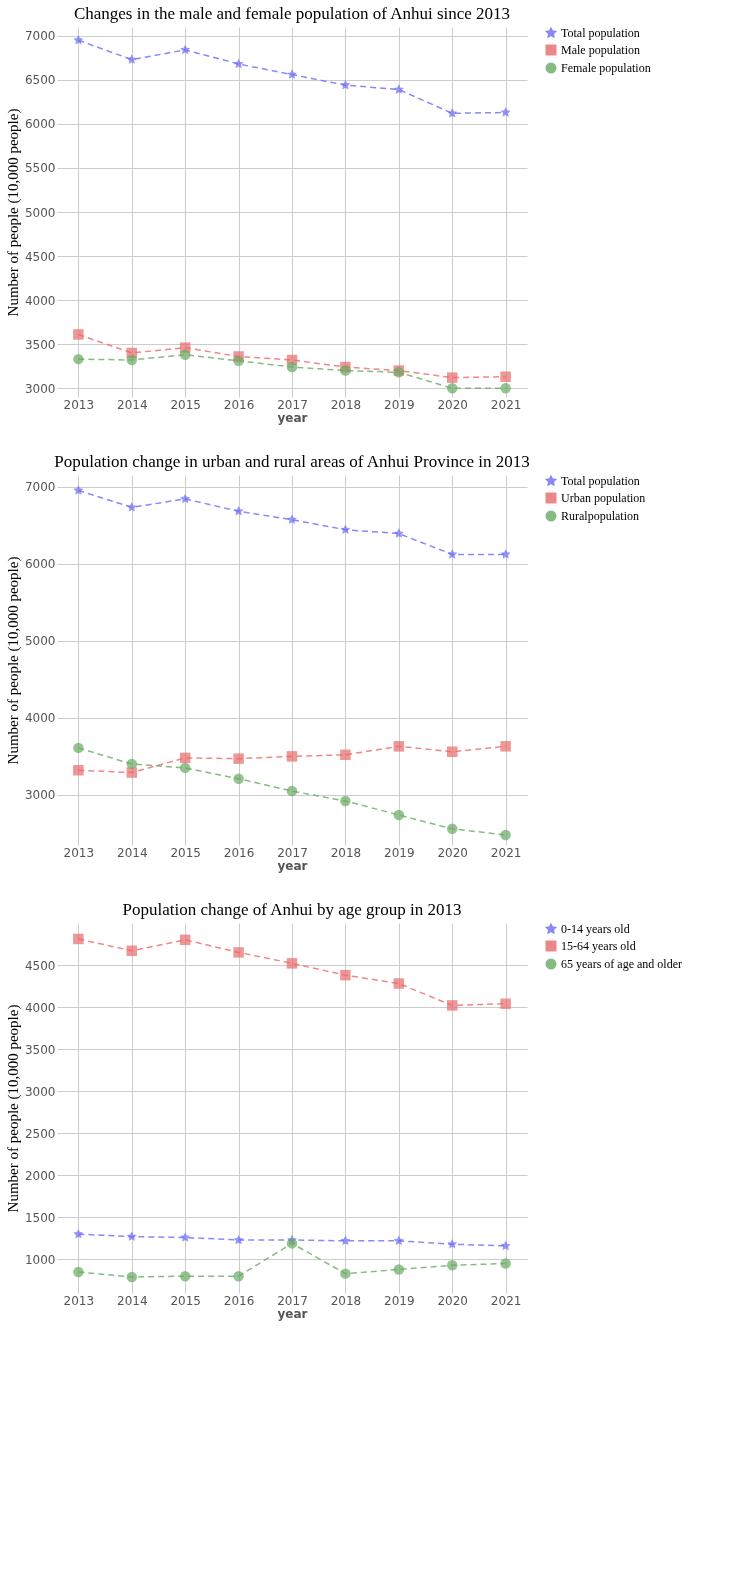 The height and width of the screenshot is (1569, 736). What do you see at coordinates (40, 168) in the screenshot?
I see `y-tick-label: 5500` at bounding box center [40, 168].